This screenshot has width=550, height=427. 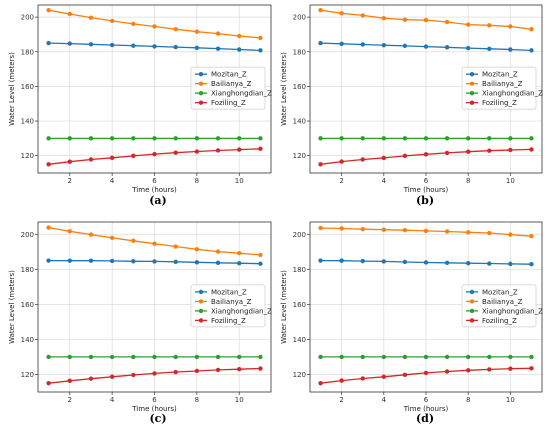 What do you see at coordinates (241, 94) in the screenshot?
I see `legend-label: Xianghongdian_Z` at bounding box center [241, 94].